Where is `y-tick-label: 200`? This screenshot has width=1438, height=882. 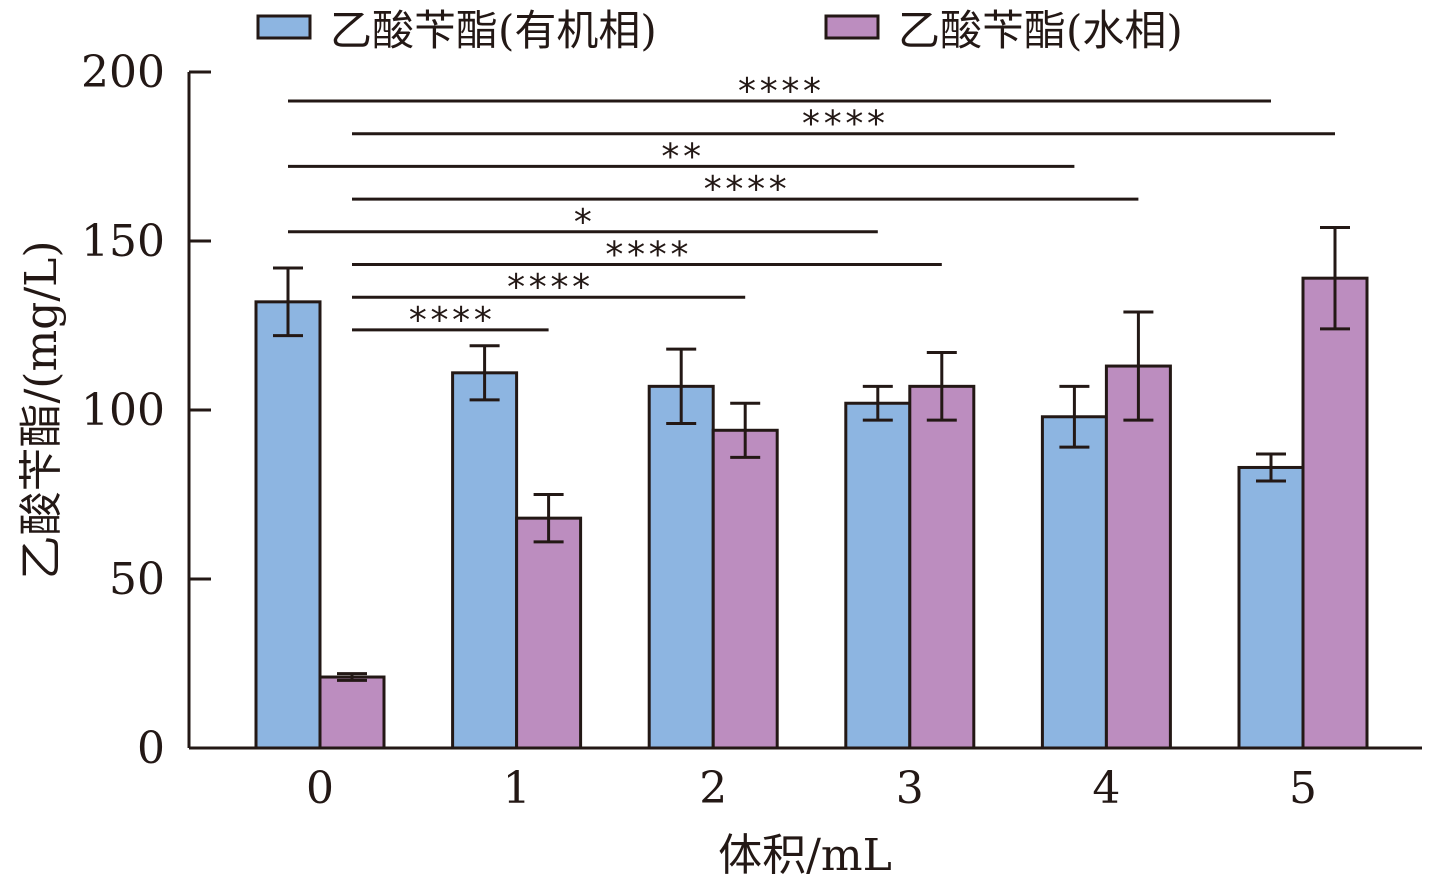 y-tick-label: 200 is located at coordinates (123, 72).